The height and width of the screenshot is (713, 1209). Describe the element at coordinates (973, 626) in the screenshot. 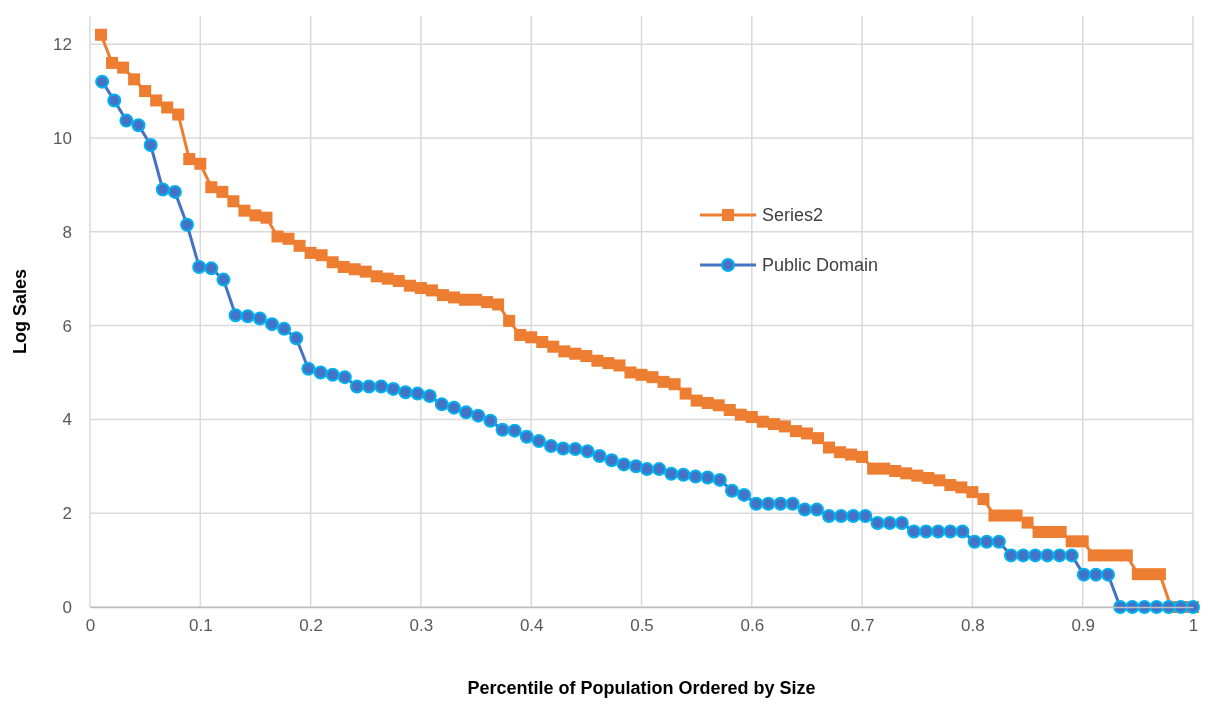

I see `x-tick-label: 0.8` at that location.